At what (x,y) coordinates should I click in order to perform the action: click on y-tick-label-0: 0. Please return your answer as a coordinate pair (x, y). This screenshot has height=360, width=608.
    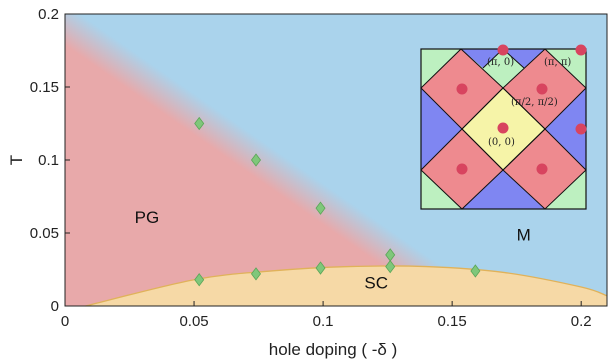
    Looking at the image, I should click on (55, 306).